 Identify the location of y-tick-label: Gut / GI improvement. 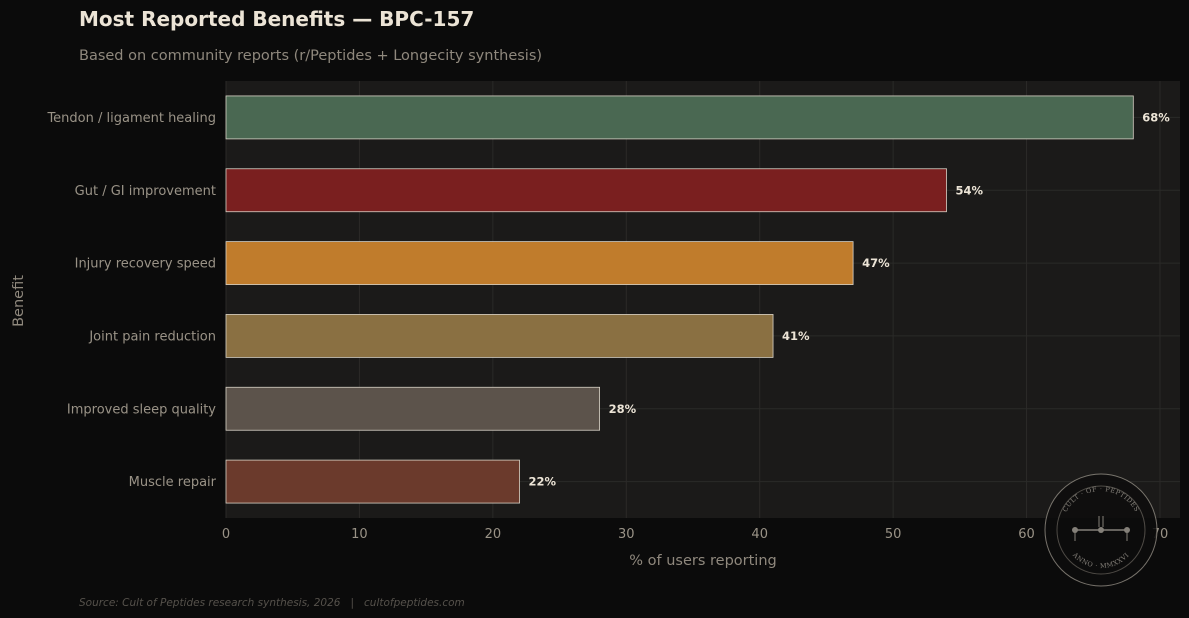
(145, 191).